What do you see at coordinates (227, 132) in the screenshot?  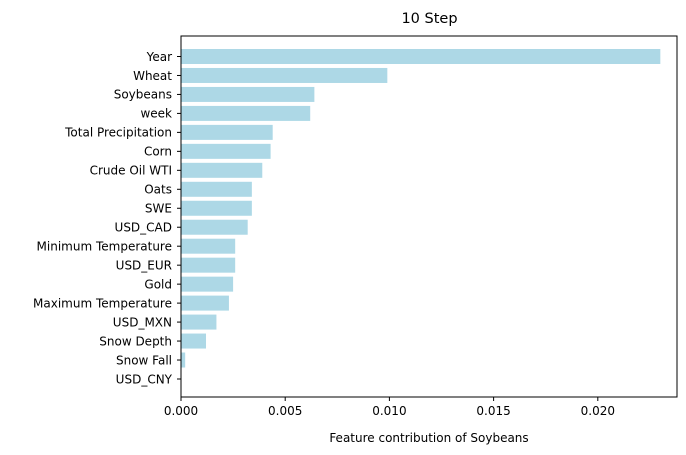 I see `bar-total-precipitation` at bounding box center [227, 132].